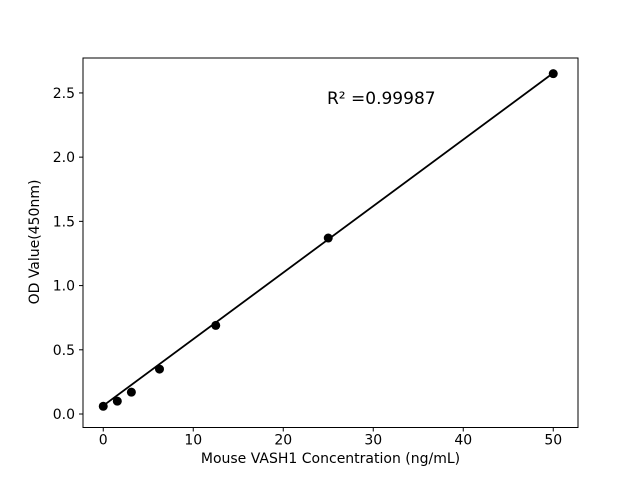  What do you see at coordinates (553, 441) in the screenshot?
I see `x-tick-label: 50` at bounding box center [553, 441].